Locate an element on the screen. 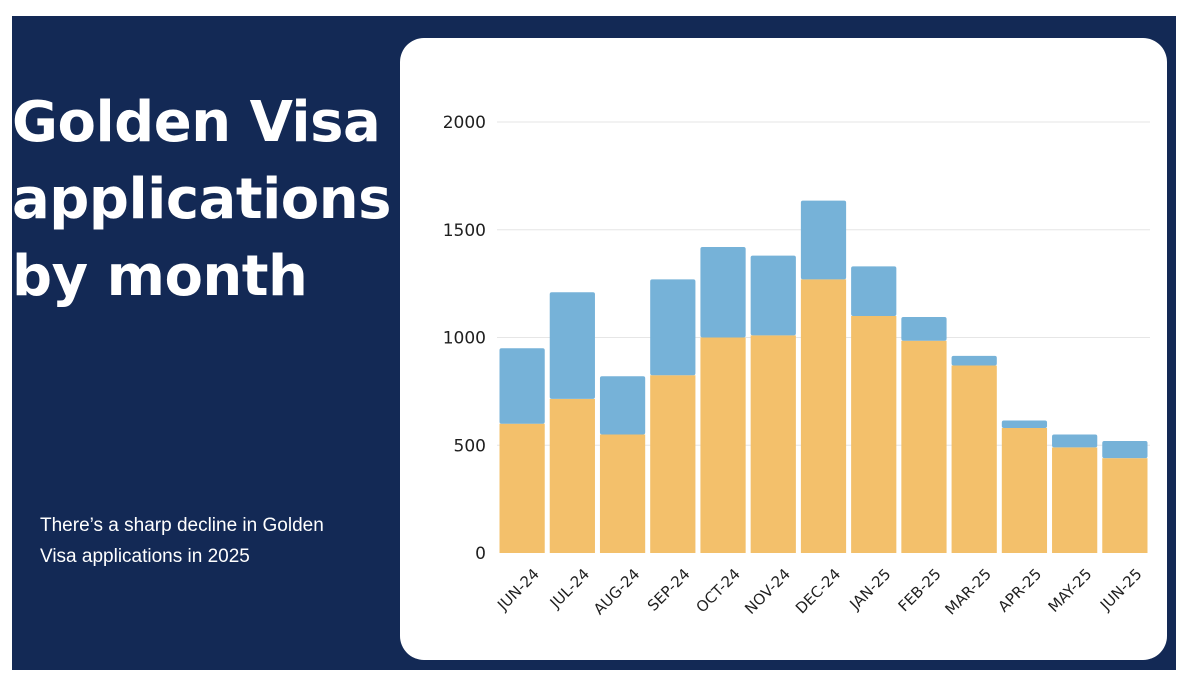 This screenshot has height=686, width=1198. x-tick-label: MAY-25 is located at coordinates (1070, 590).